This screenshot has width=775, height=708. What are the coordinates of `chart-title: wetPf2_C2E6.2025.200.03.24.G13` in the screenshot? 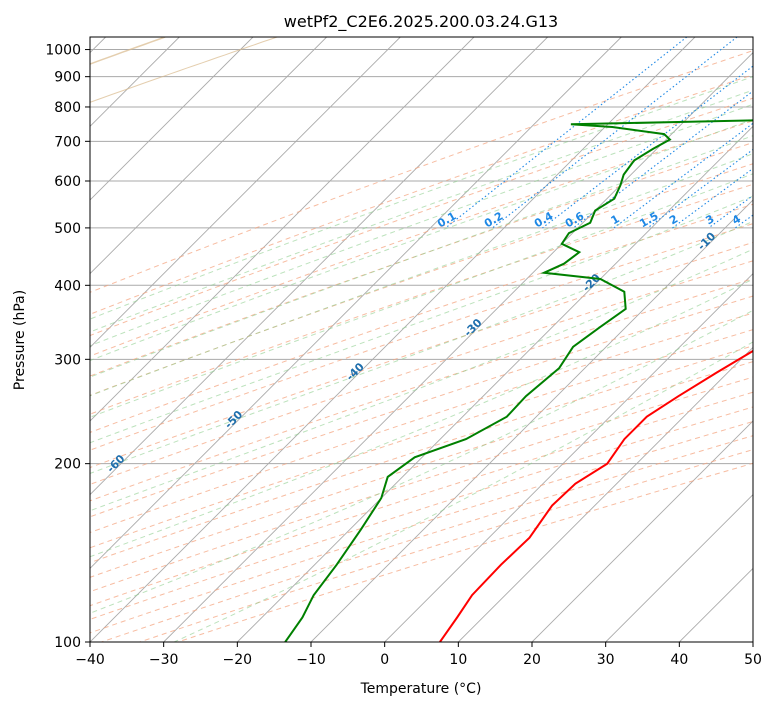 It's located at (421, 22).